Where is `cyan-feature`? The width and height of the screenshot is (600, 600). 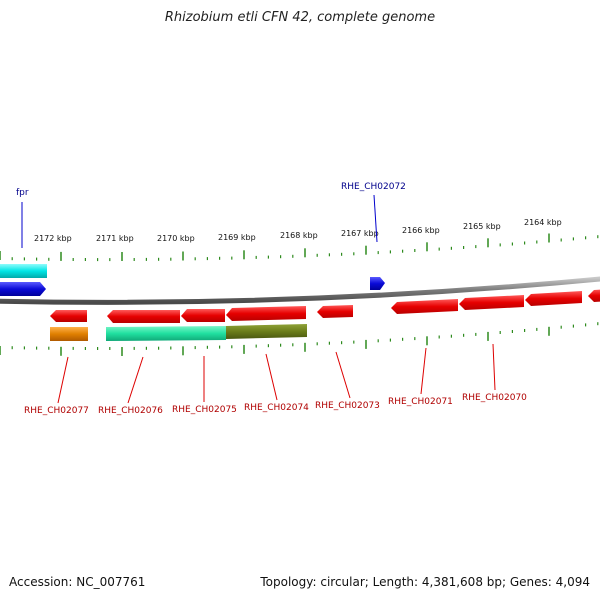 cyan-feature is located at coordinates (23, 271).